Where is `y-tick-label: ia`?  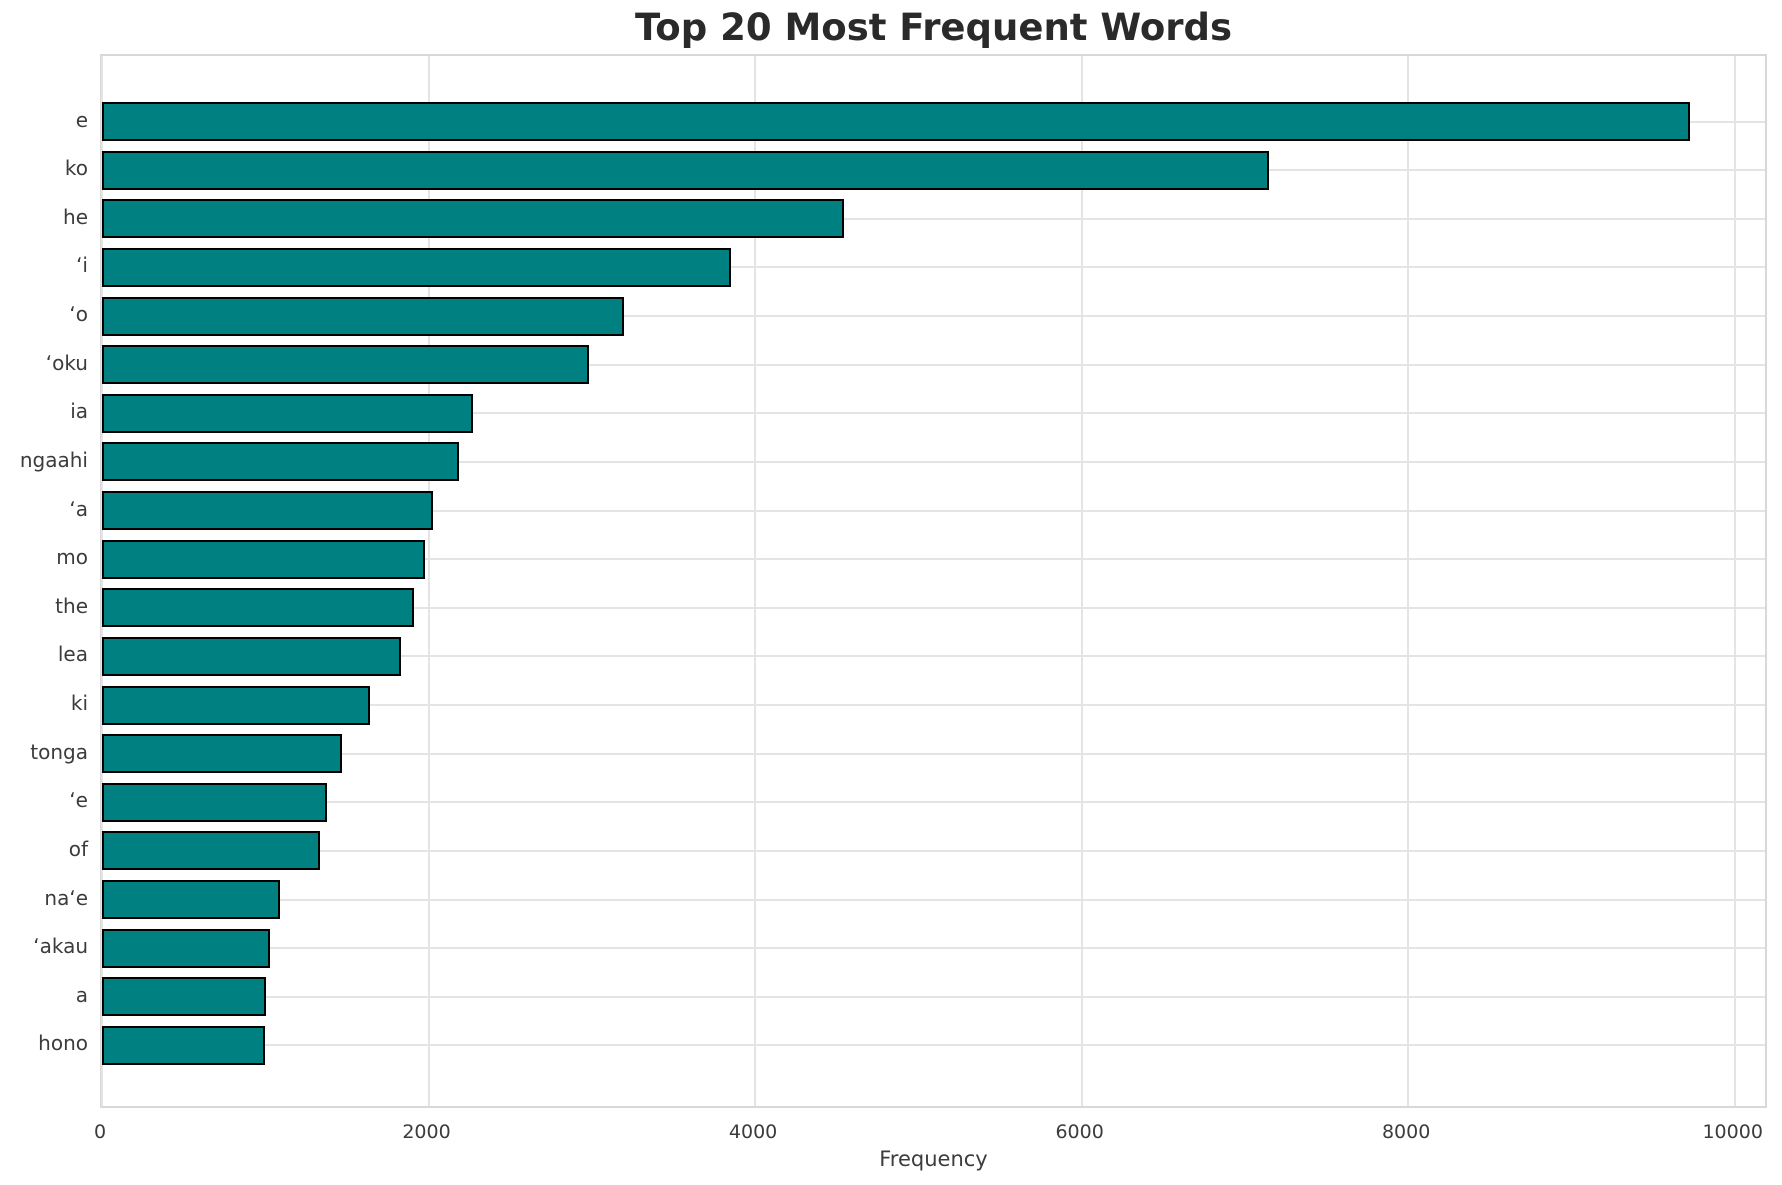 y-tick-label: ia is located at coordinates (79, 411).